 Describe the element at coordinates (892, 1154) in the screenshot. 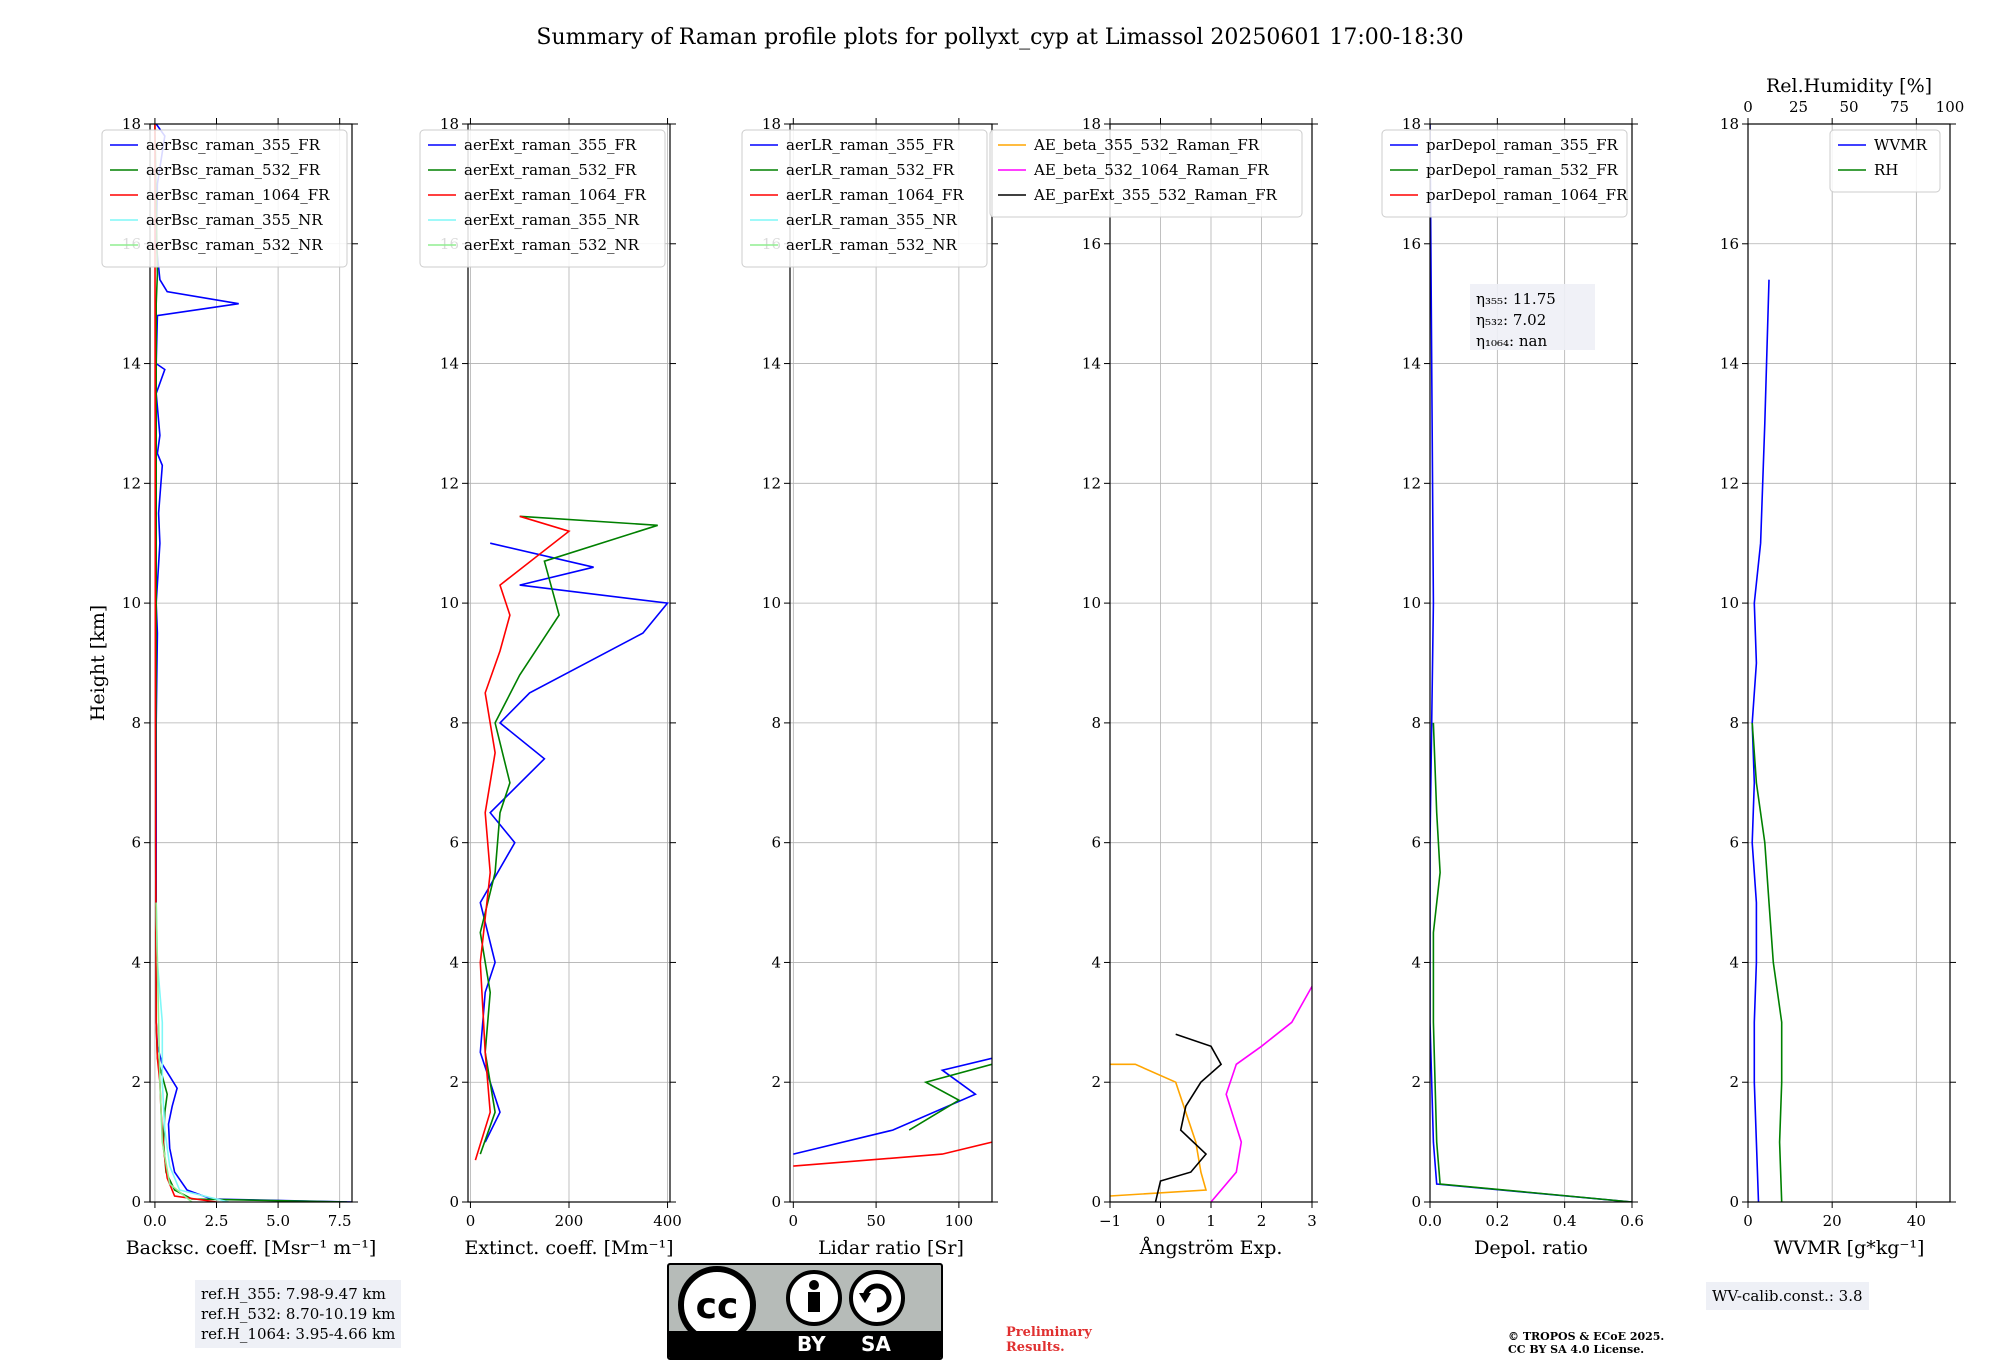

I see `series-line-aerLR_raman_1064_FR` at that location.